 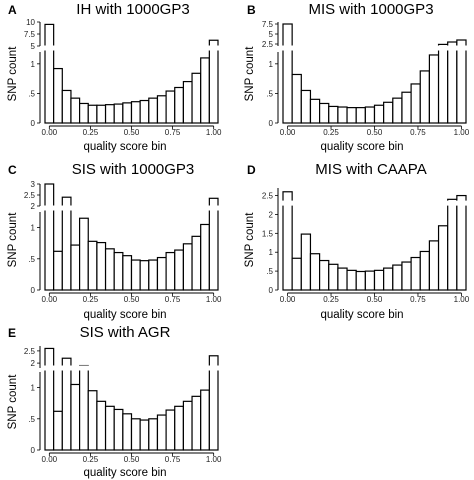 What do you see at coordinates (33, 184) in the screenshot?
I see `y-tick-label: 3` at bounding box center [33, 184].